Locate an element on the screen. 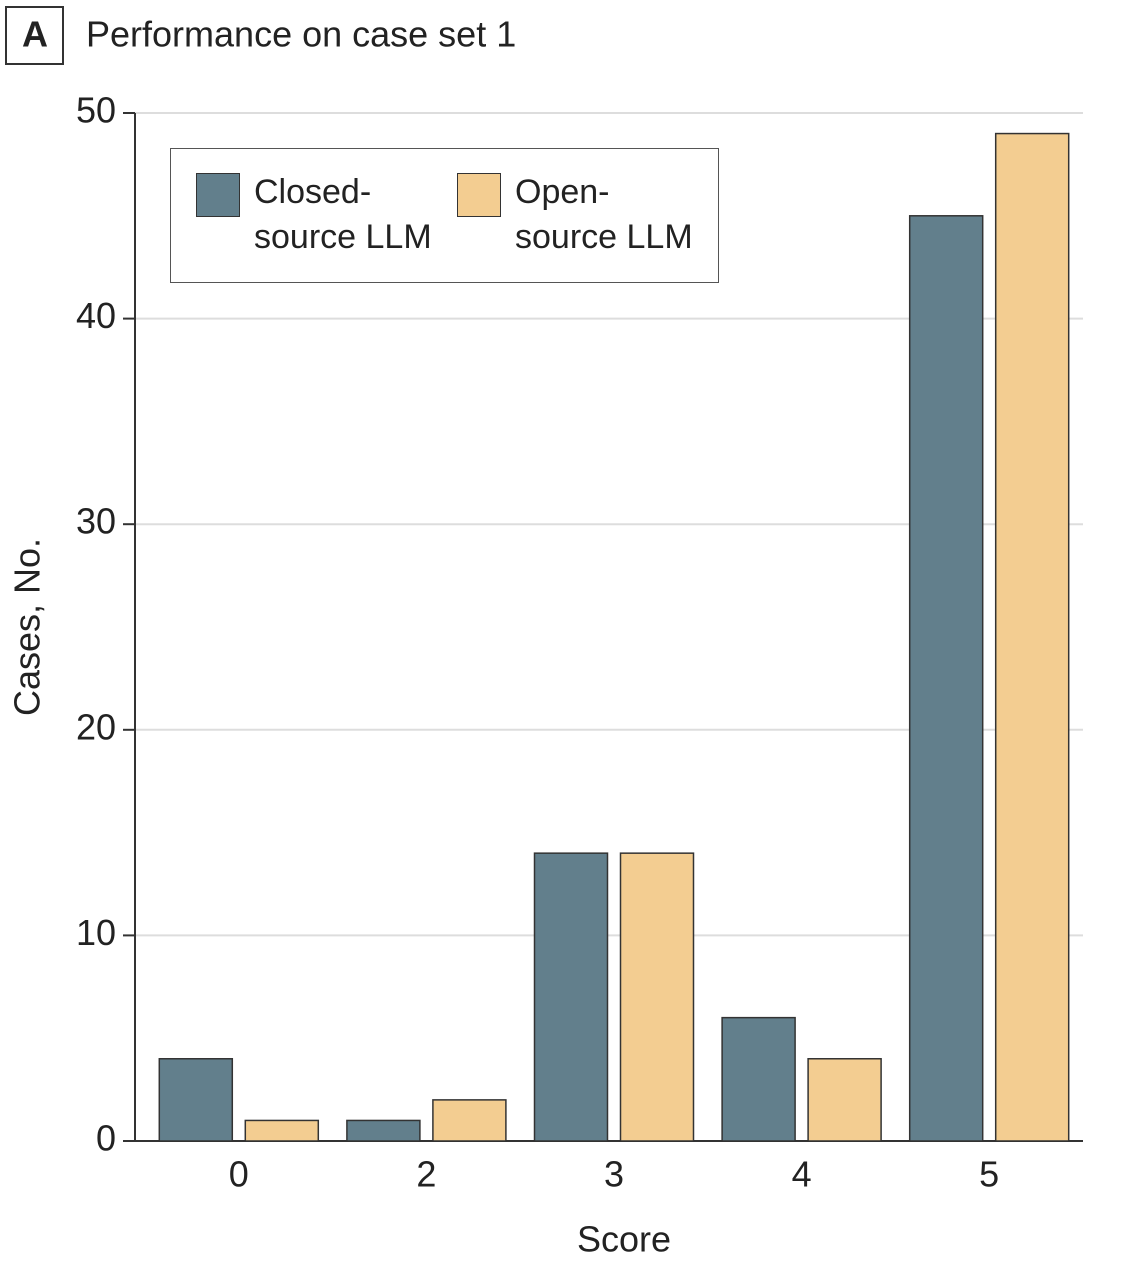  y-tick-label: 10 is located at coordinates (96, 932).